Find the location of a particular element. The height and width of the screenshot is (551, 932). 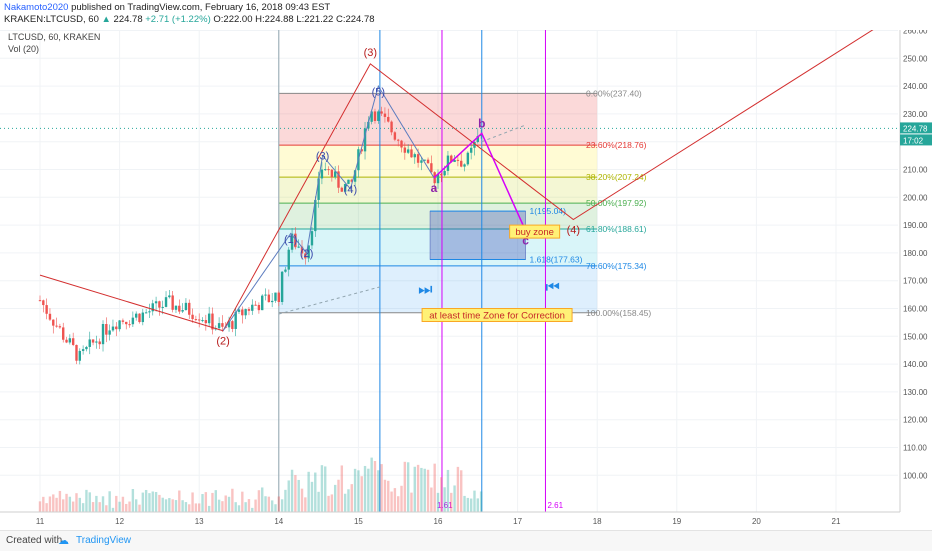

tradingview-brand: TradingView is located at coordinates (104, 540).